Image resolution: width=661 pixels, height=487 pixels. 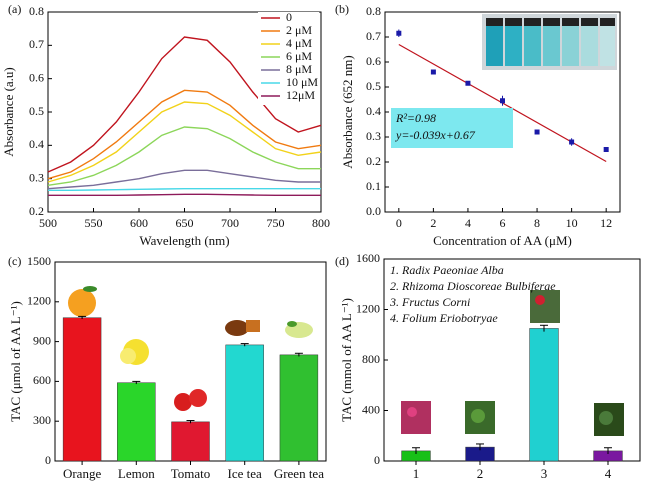 I want to click on x-tick-label: 12, so click(x=606, y=223).